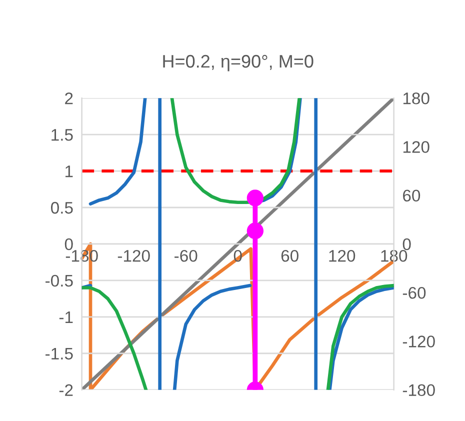  What do you see at coordinates (414, 292) in the screenshot?
I see `y2-tick-label: -60` at bounding box center [414, 292].